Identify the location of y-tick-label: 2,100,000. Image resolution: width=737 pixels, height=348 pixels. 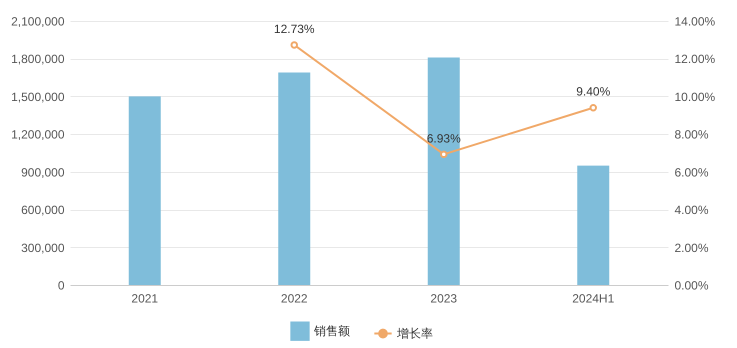
(38, 21).